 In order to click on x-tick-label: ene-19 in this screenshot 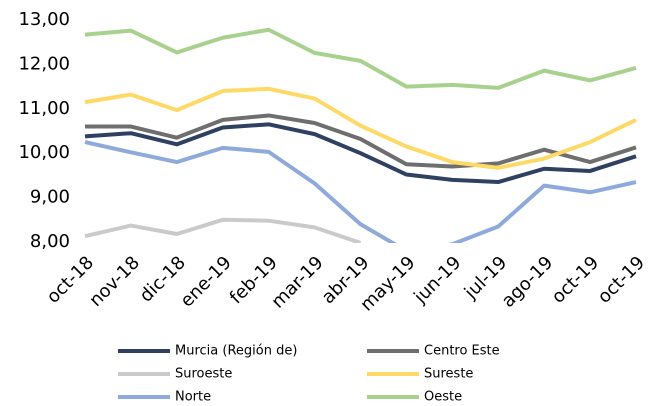, I will do `click(205, 281)`.